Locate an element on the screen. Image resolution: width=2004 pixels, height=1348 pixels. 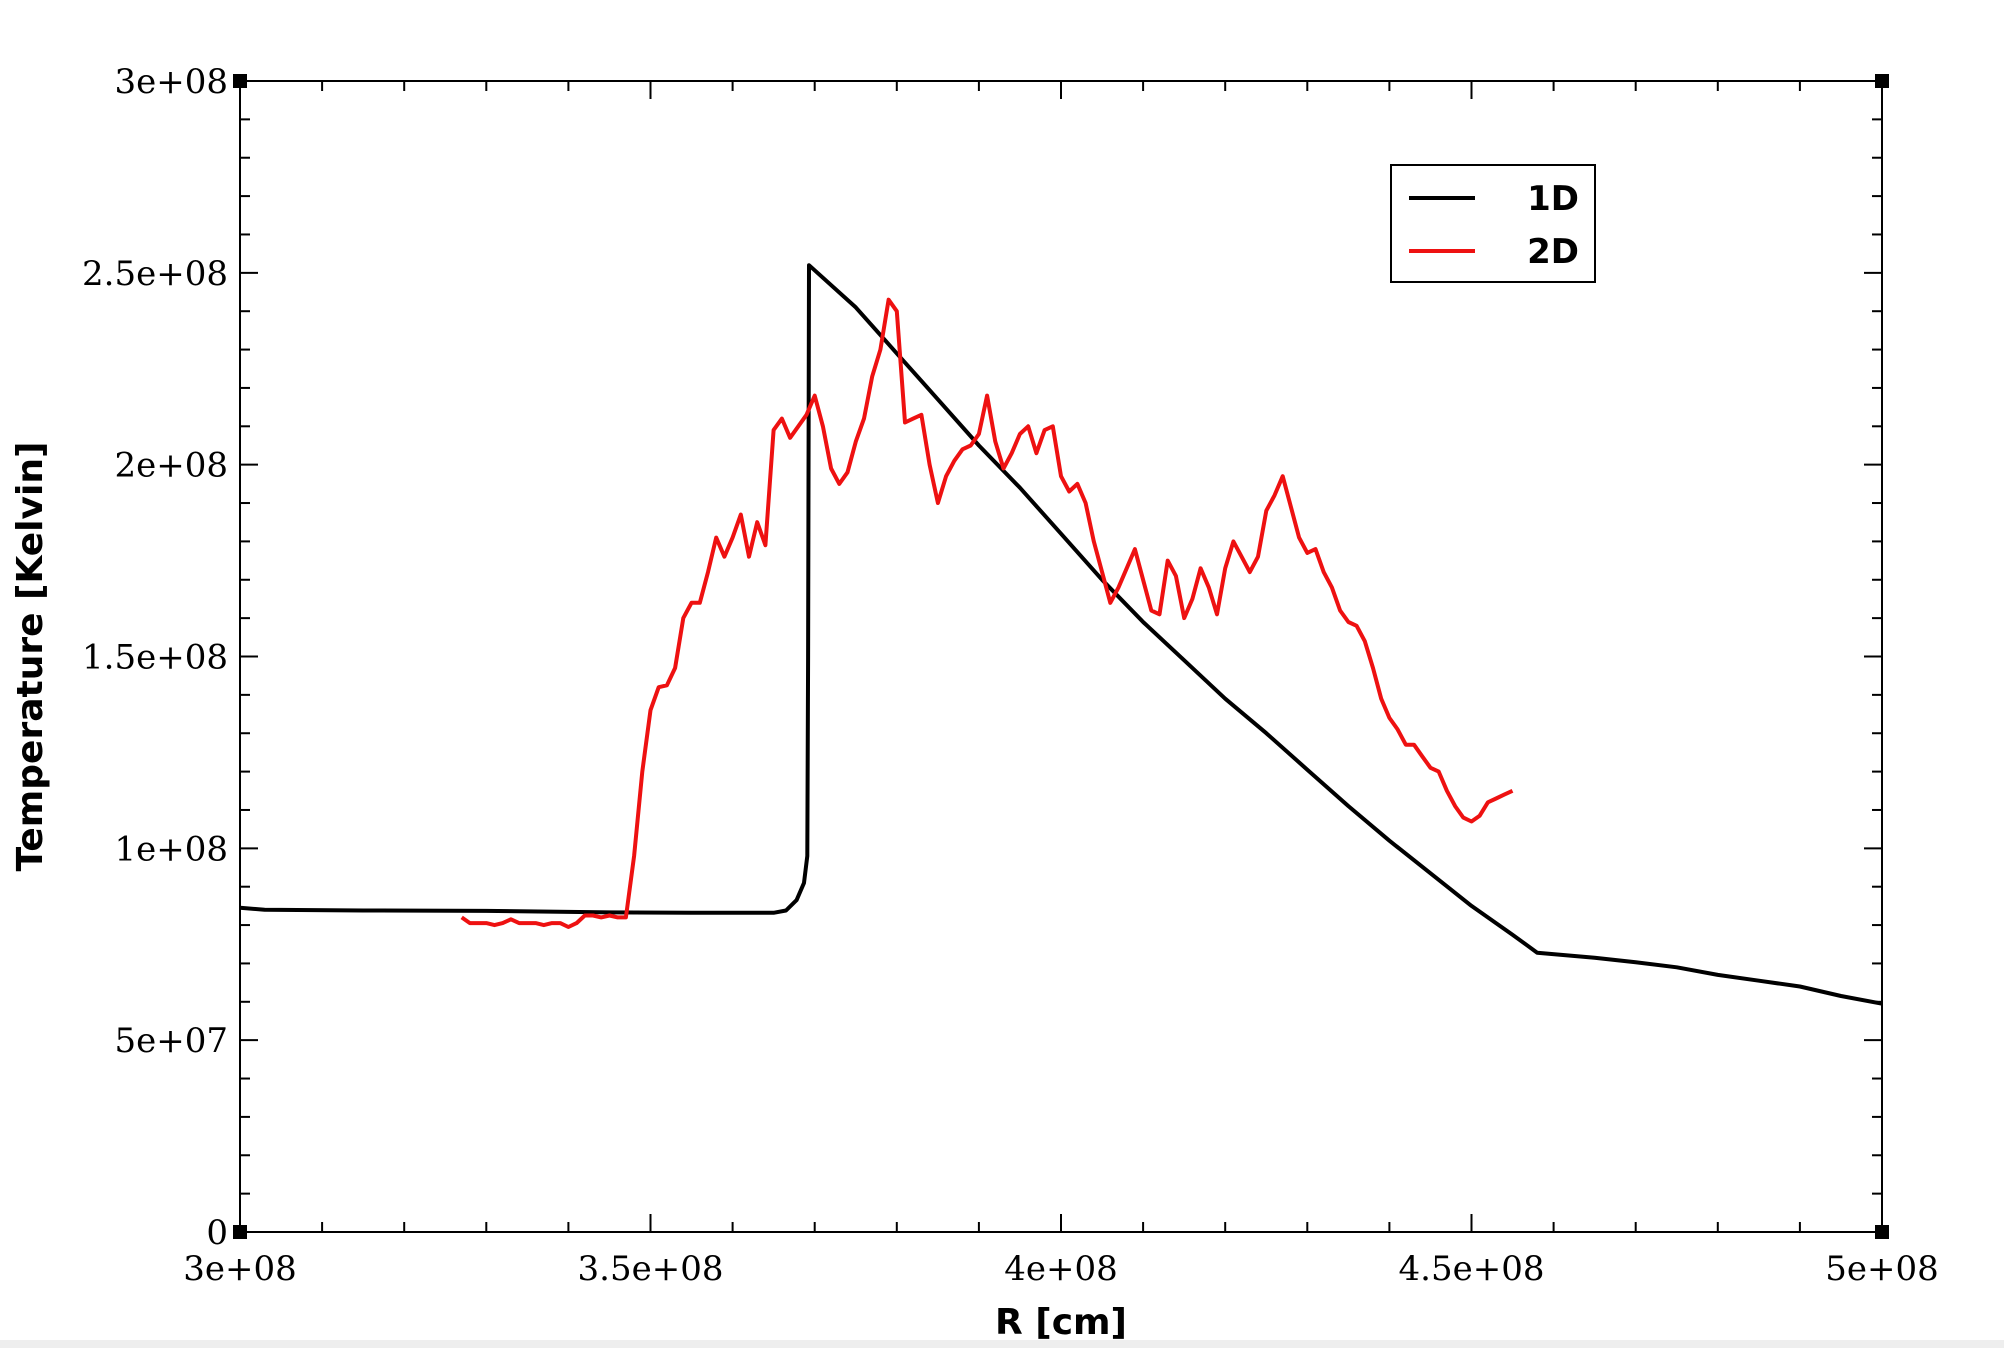
legend-label-1d: 1D is located at coordinates (1553, 199).